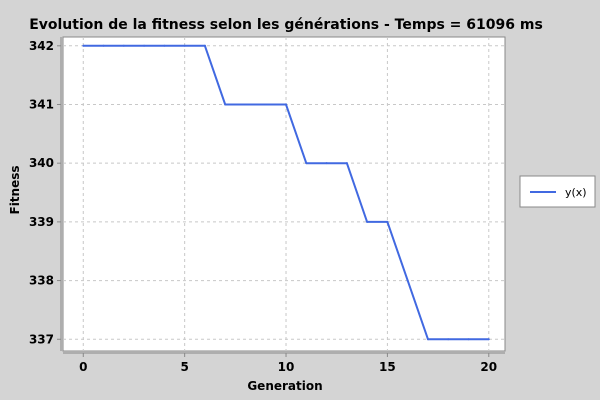  What do you see at coordinates (83, 367) in the screenshot?
I see `x-tick-label: 0` at bounding box center [83, 367].